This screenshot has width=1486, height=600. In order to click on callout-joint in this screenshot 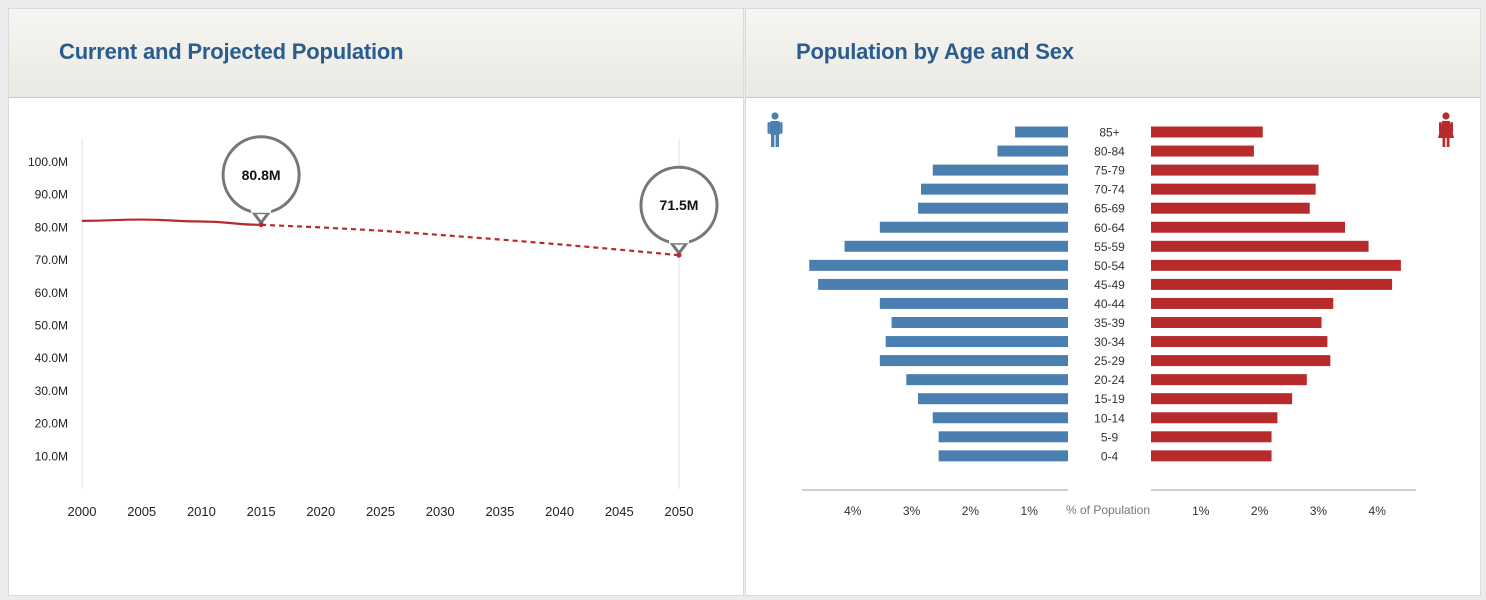, I will do `click(679, 238)`.